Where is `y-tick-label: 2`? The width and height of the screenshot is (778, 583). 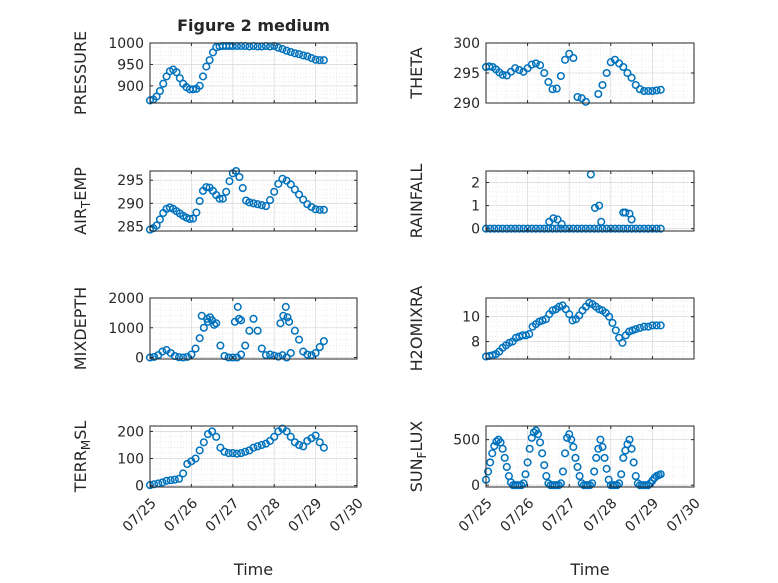 y-tick-label: 2 is located at coordinates (475, 184).